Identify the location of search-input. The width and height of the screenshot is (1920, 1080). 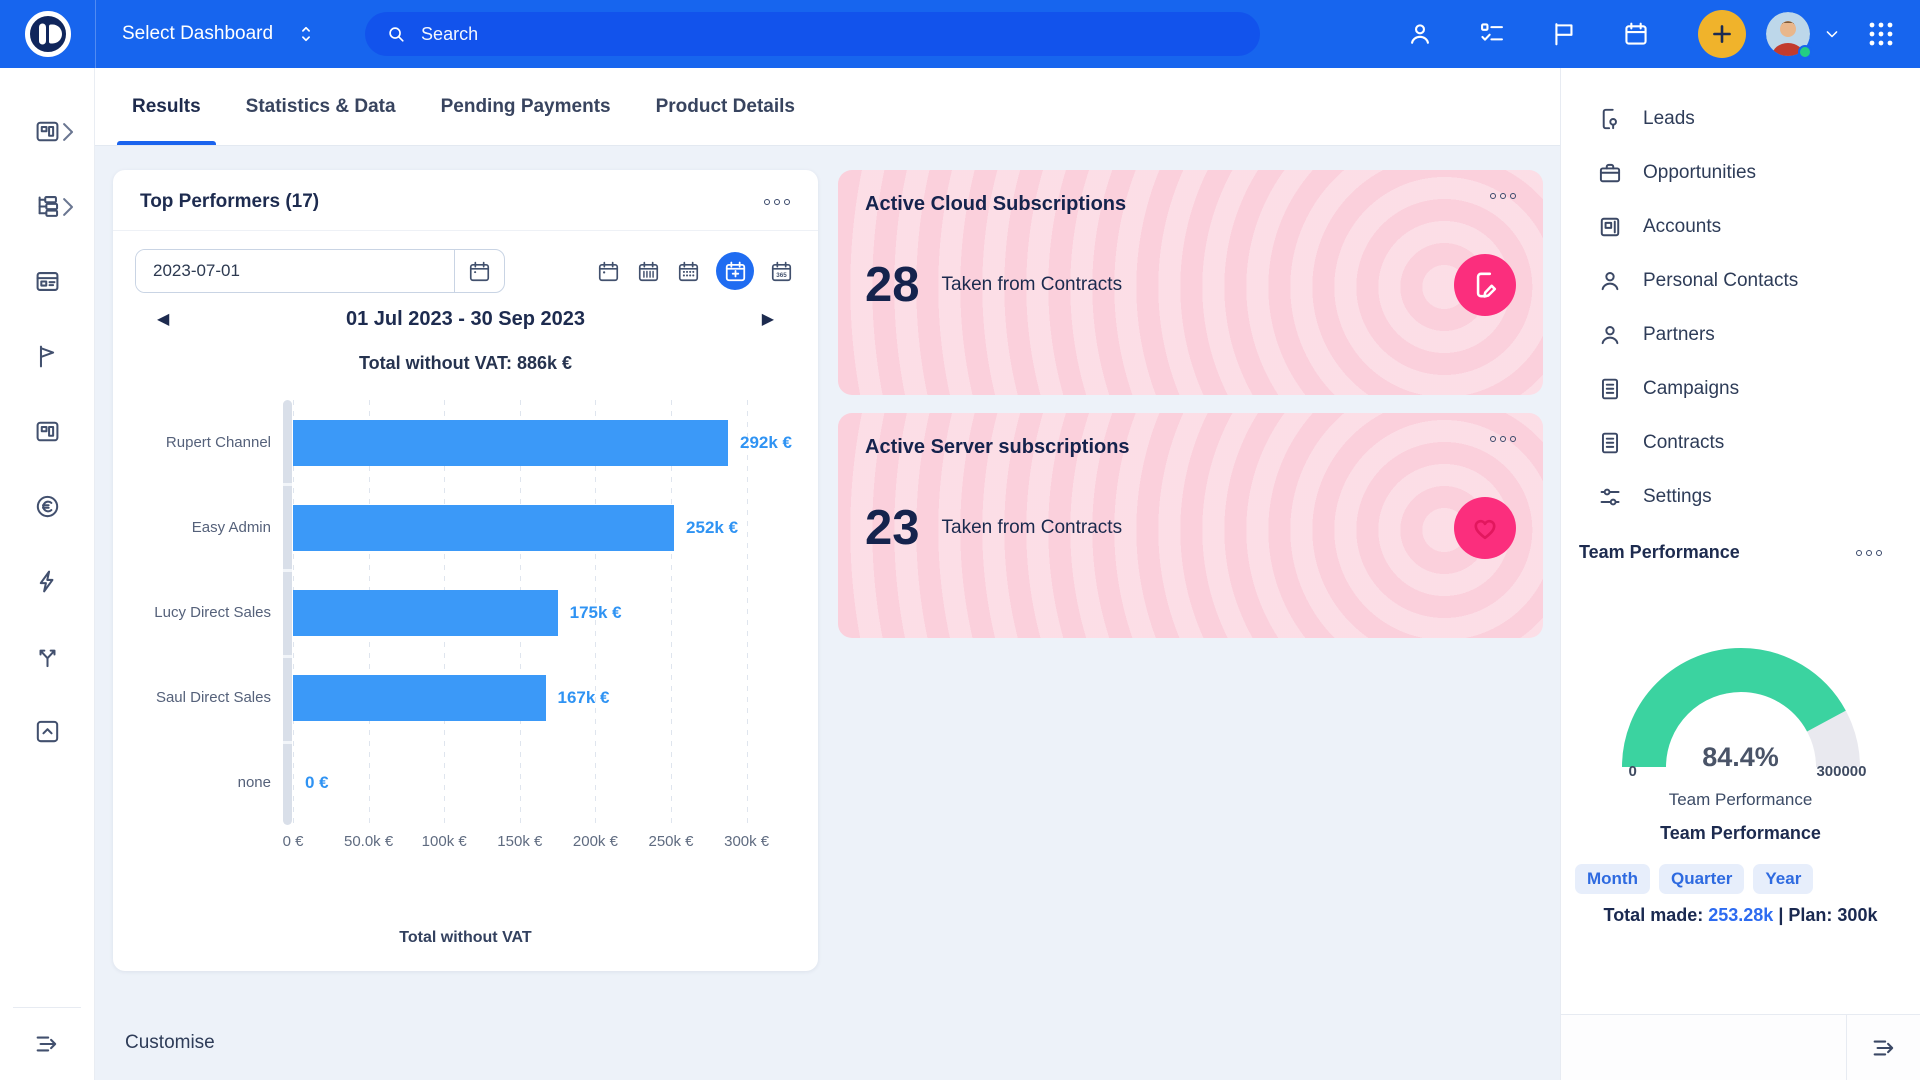
(830, 34).